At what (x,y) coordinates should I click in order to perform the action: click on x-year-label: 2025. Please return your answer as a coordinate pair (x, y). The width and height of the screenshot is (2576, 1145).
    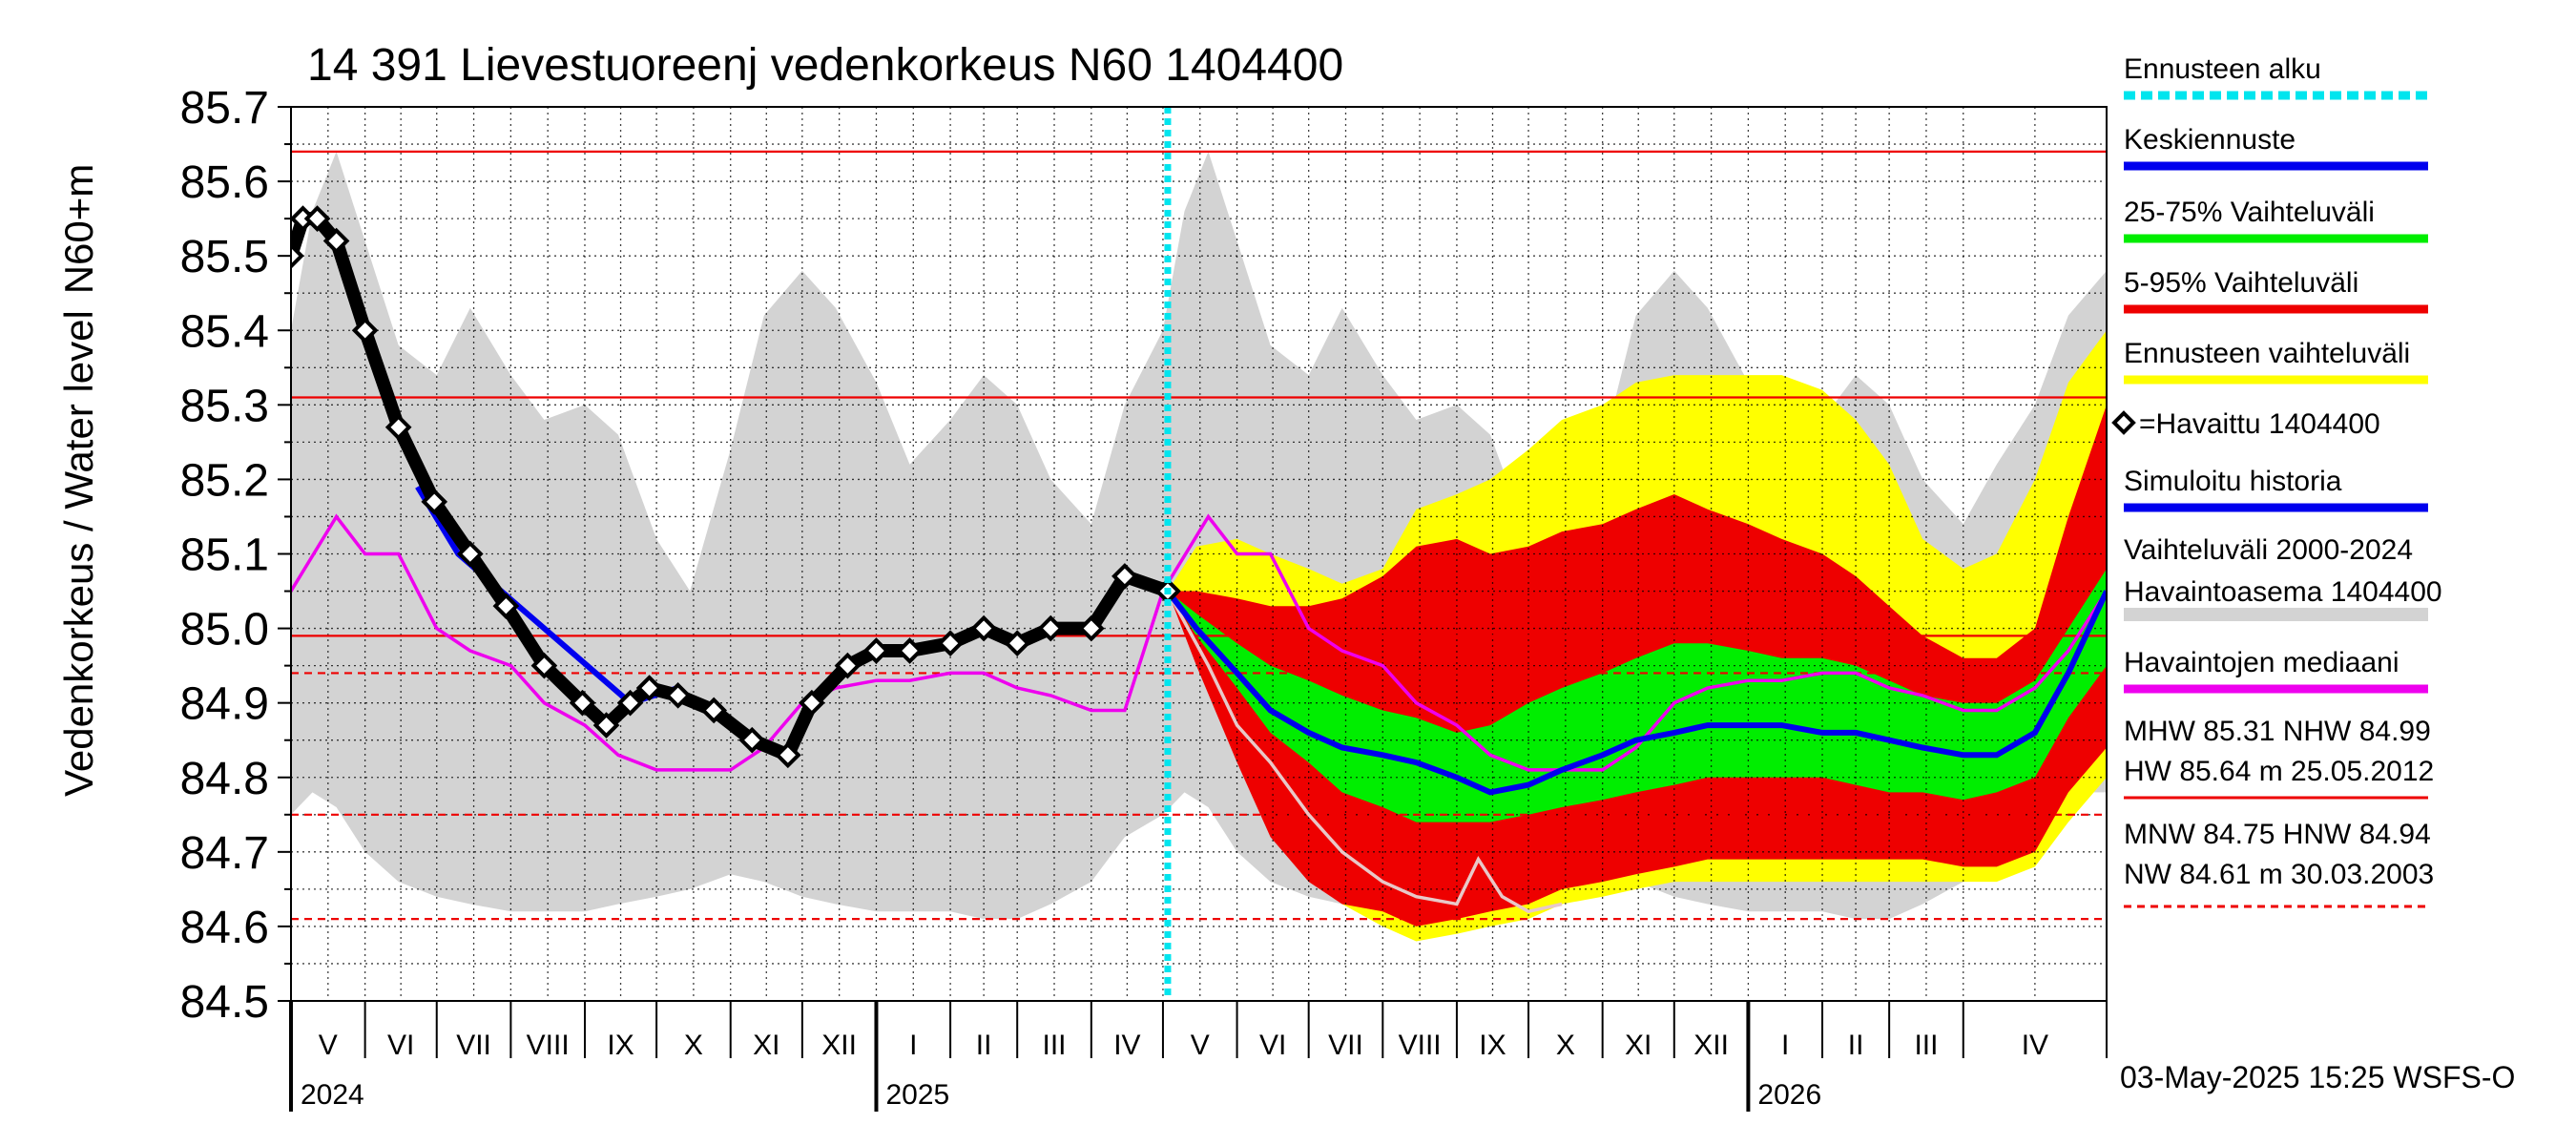
    Looking at the image, I should click on (917, 1095).